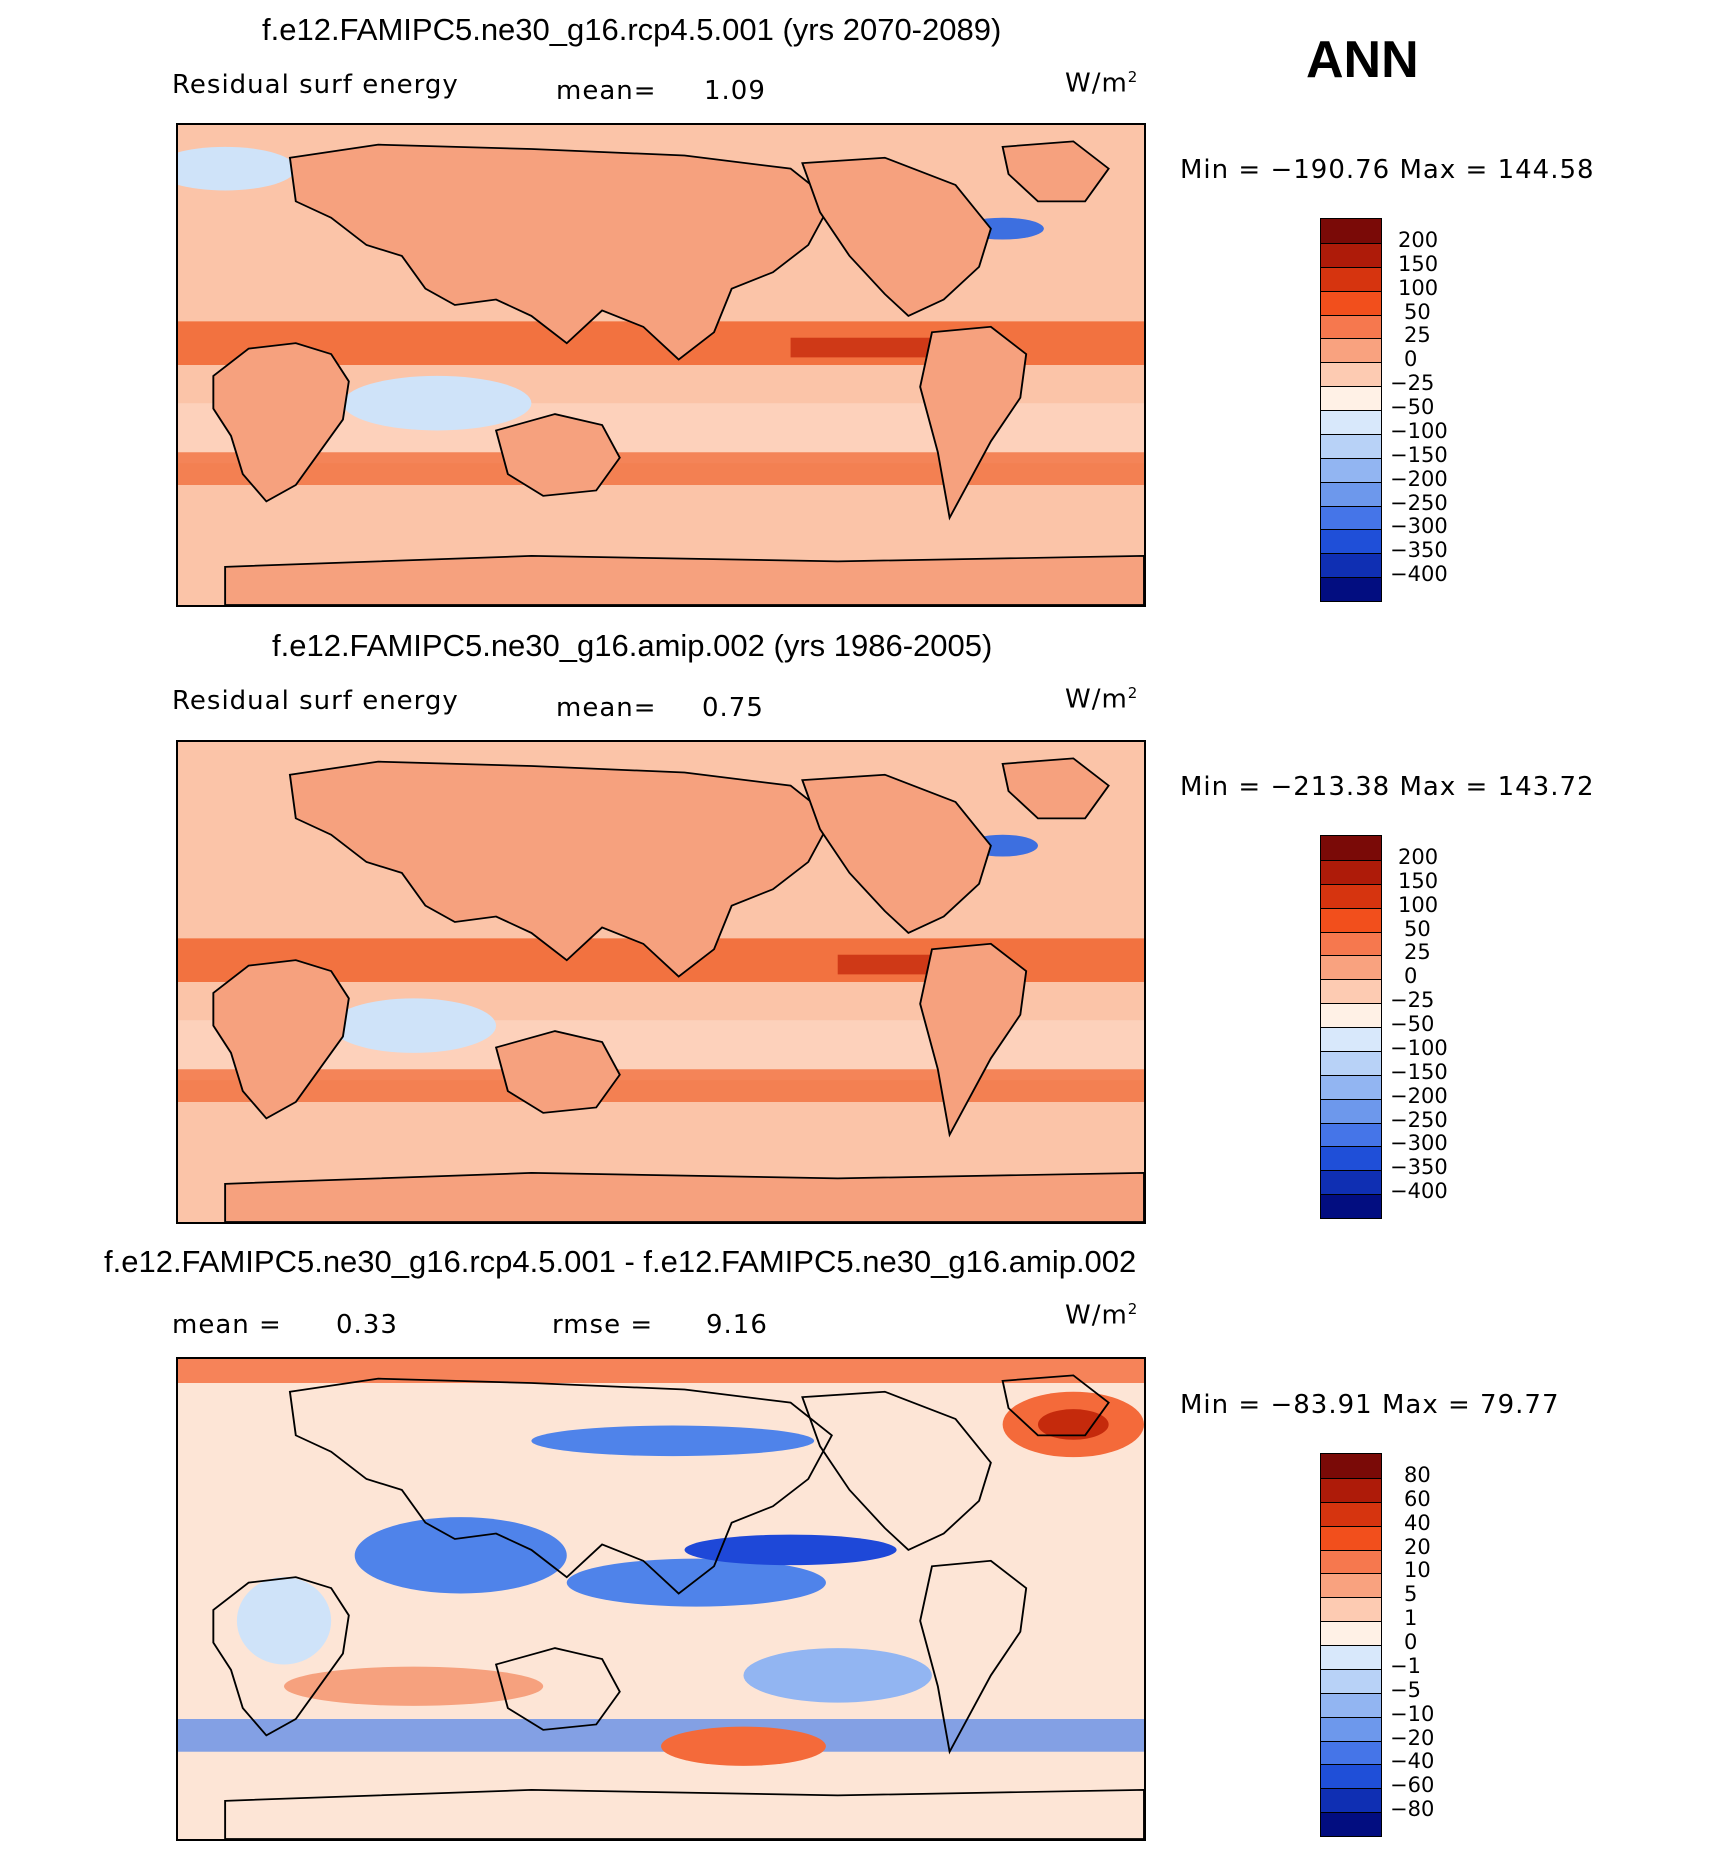 Image resolution: width=1710 pixels, height=1863 pixels. What do you see at coordinates (661, 365) in the screenshot?
I see `panel-1-map` at bounding box center [661, 365].